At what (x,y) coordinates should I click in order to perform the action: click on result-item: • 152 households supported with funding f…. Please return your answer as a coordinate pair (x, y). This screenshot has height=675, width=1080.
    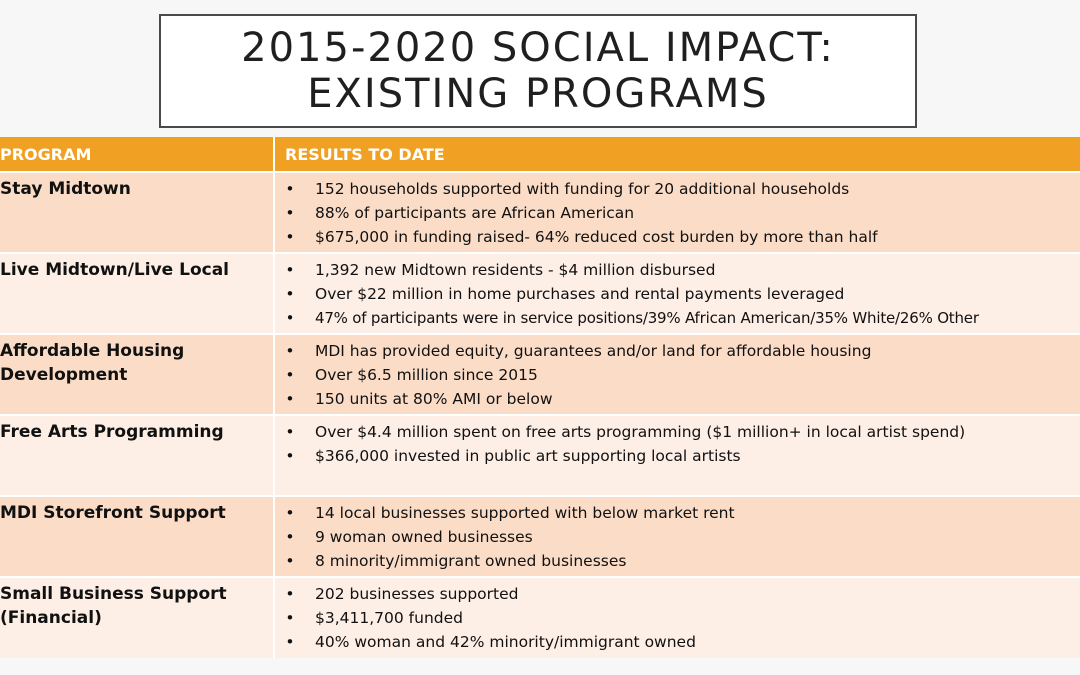
    Looking at the image, I should click on (682, 189).